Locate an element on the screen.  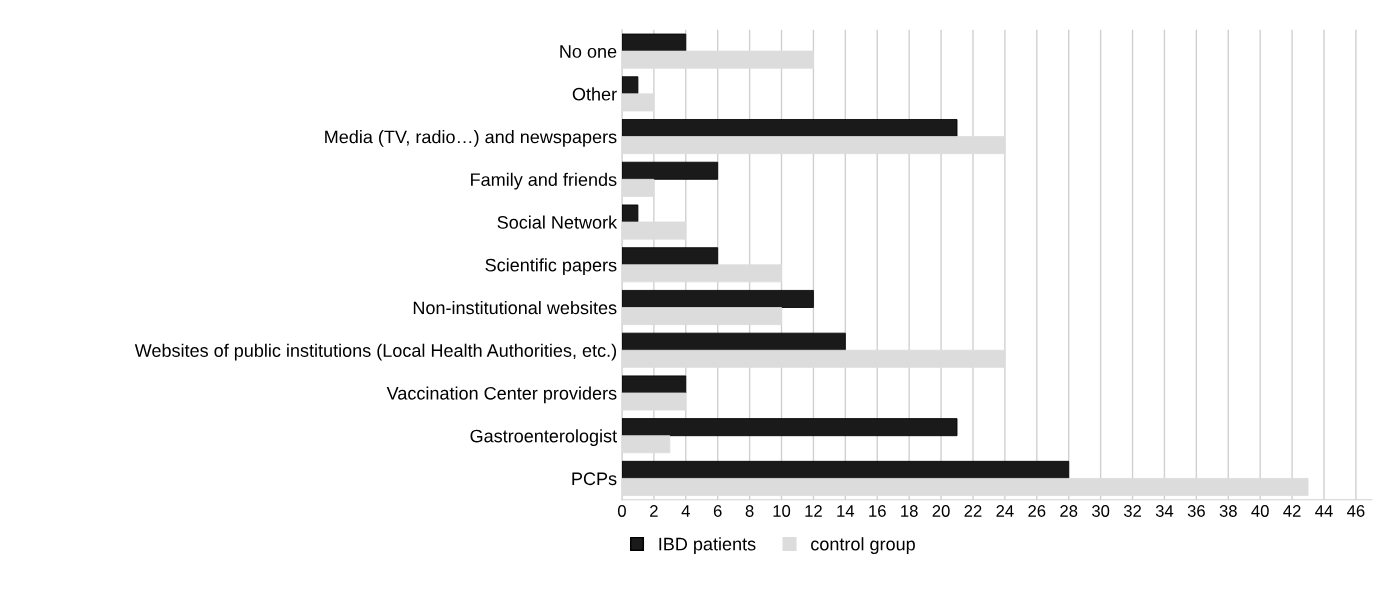
x-tick-label: 0 is located at coordinates (621, 511).